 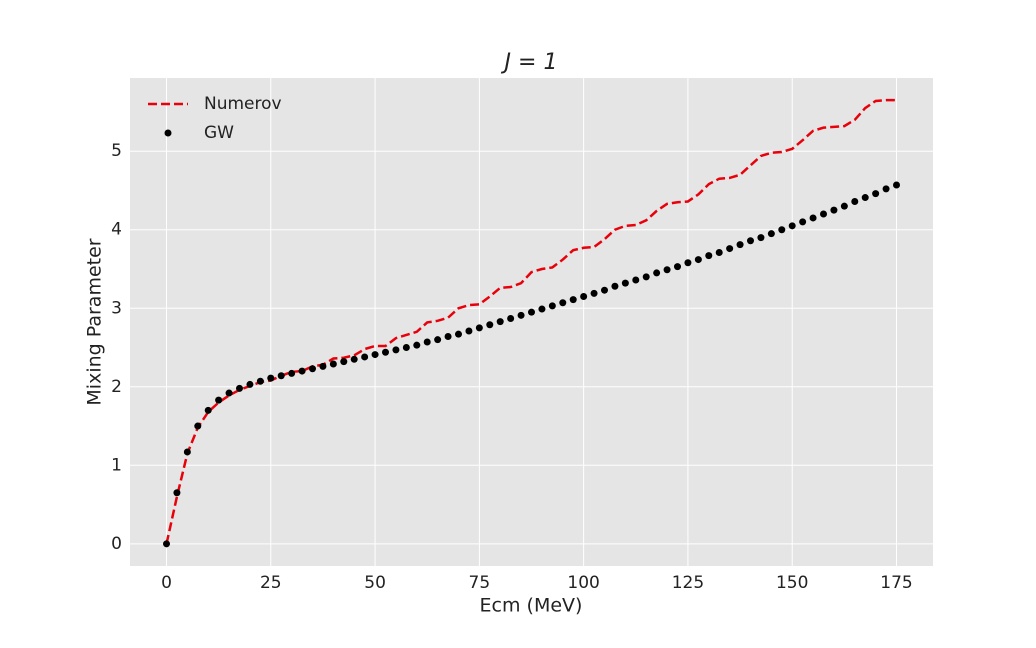 What do you see at coordinates (688, 583) in the screenshot?
I see `x-tick-label: 125` at bounding box center [688, 583].